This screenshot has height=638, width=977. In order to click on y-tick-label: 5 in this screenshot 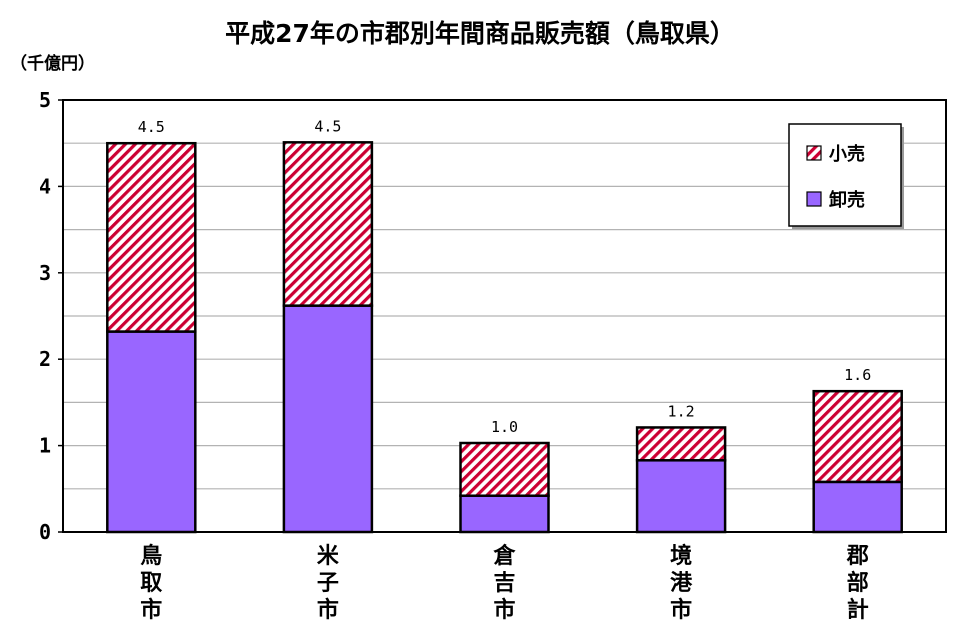, I will do `click(45, 100)`.